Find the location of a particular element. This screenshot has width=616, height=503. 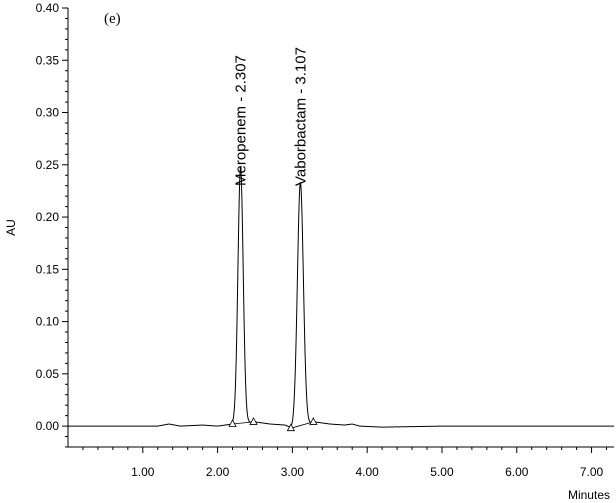

x-tick-label: 2.00 is located at coordinates (218, 472).